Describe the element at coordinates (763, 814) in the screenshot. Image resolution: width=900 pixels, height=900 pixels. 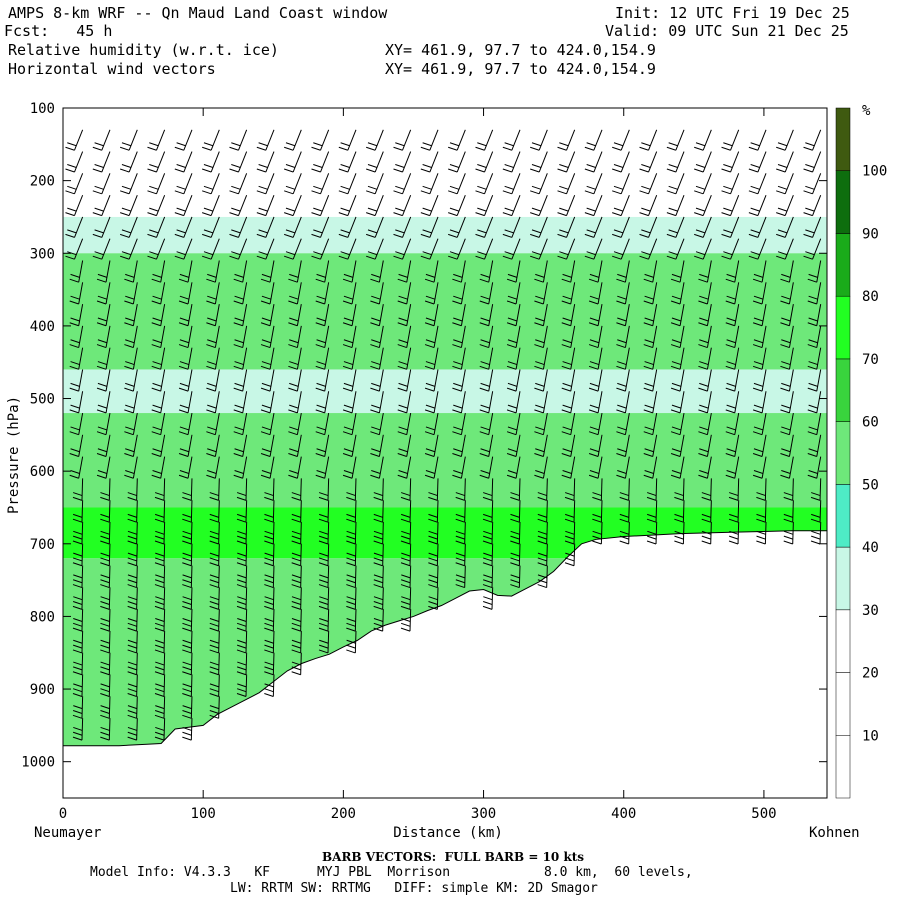
I see `x-tick-label: 500` at that location.